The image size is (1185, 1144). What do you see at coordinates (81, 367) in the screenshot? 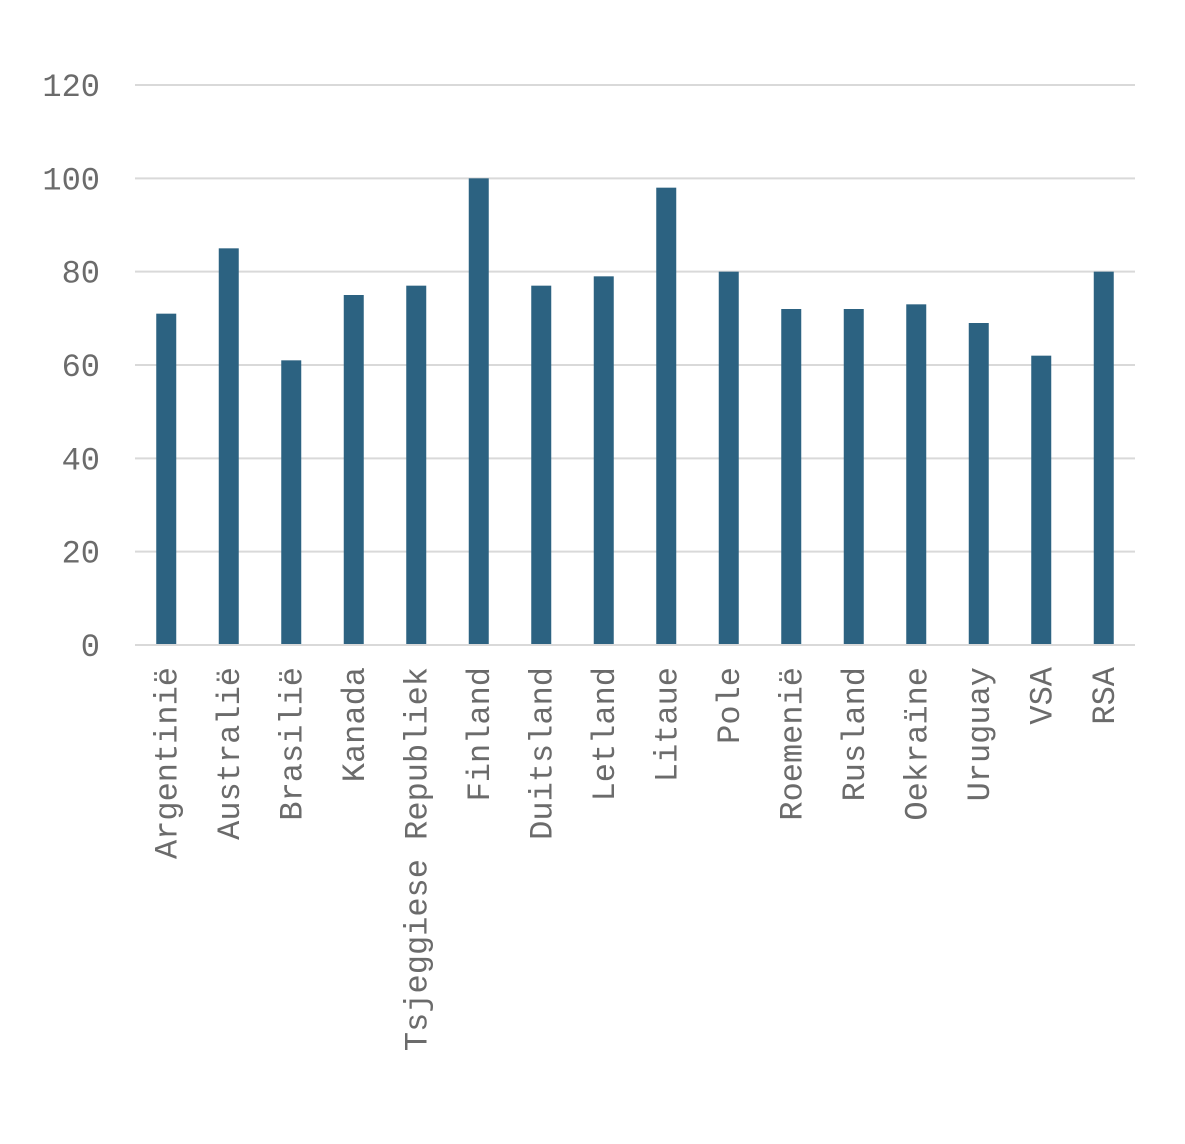
I see `y-tick-label: 60` at bounding box center [81, 367].